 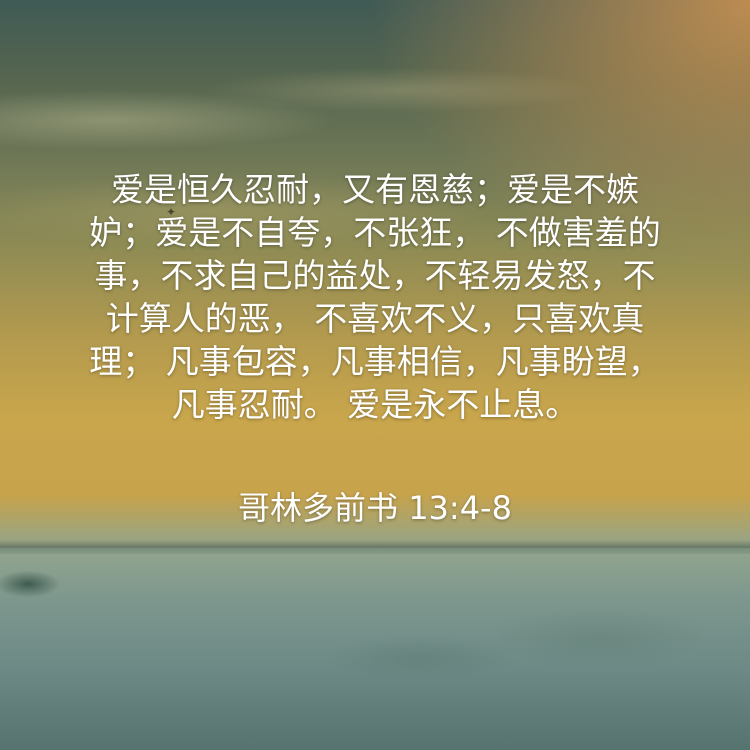 What do you see at coordinates (35, 584) in the screenshot?
I see `tree-cluster` at bounding box center [35, 584].